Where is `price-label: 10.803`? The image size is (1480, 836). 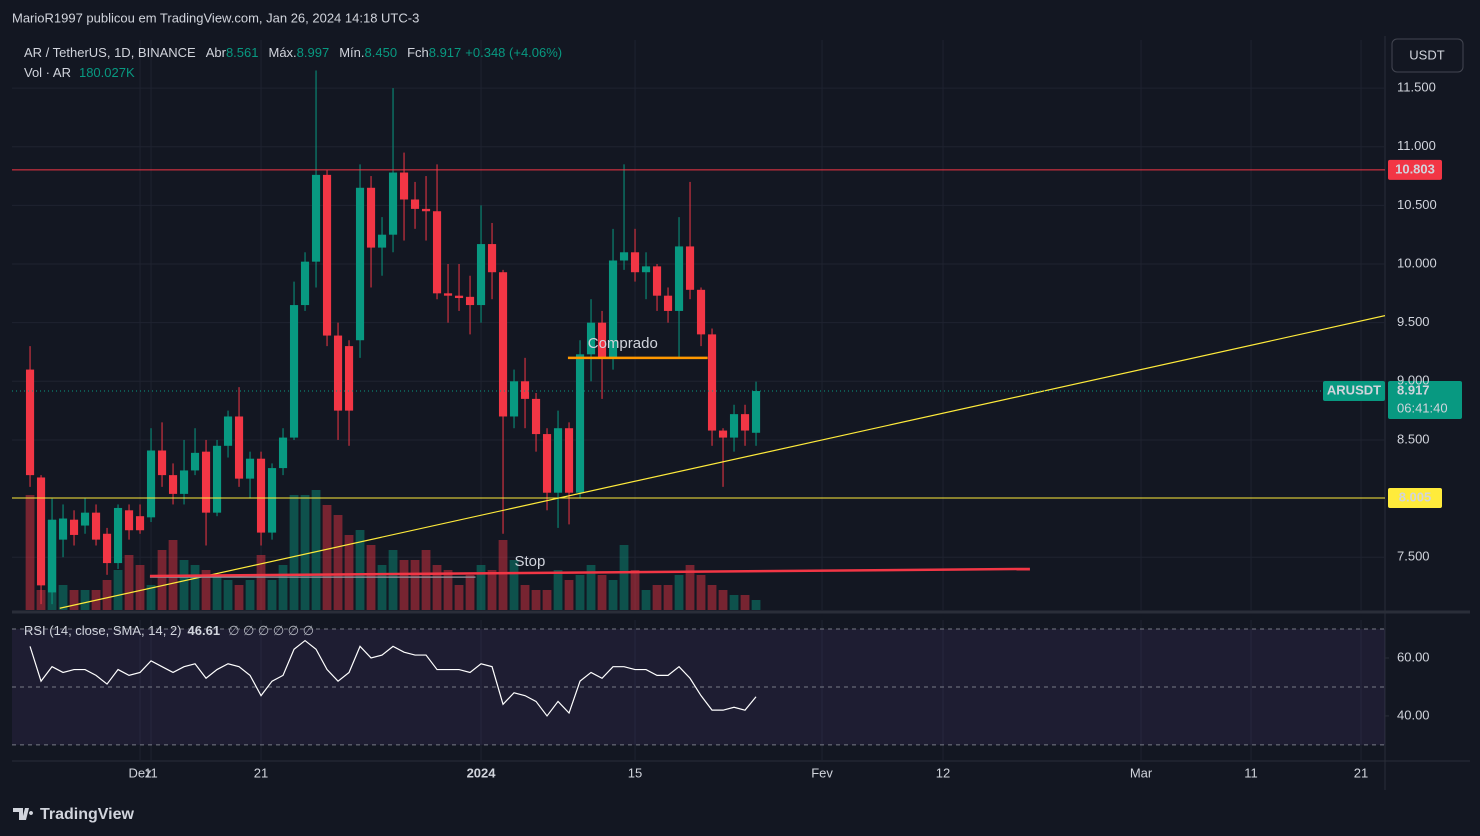
price-label: 10.803 is located at coordinates (1415, 168).